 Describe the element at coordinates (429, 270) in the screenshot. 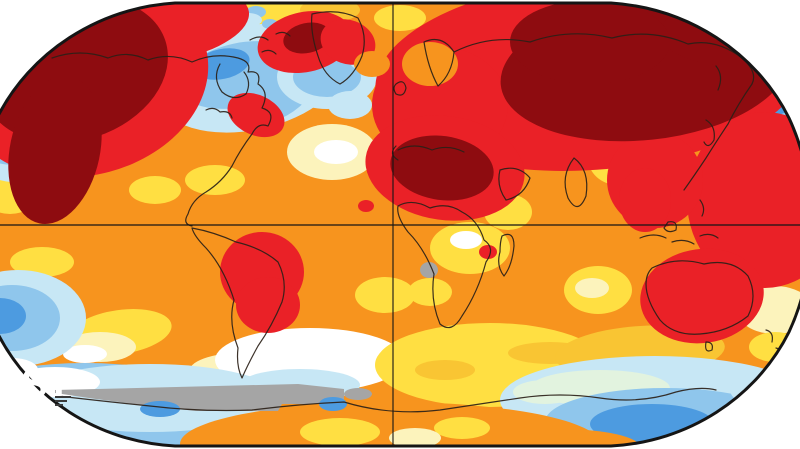

I see `no-data-patch-africa` at that location.